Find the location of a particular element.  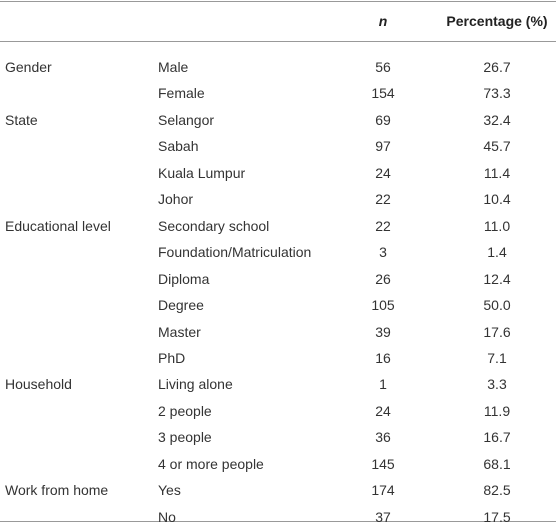

row-label: Kuala Lumpur is located at coordinates (202, 172).